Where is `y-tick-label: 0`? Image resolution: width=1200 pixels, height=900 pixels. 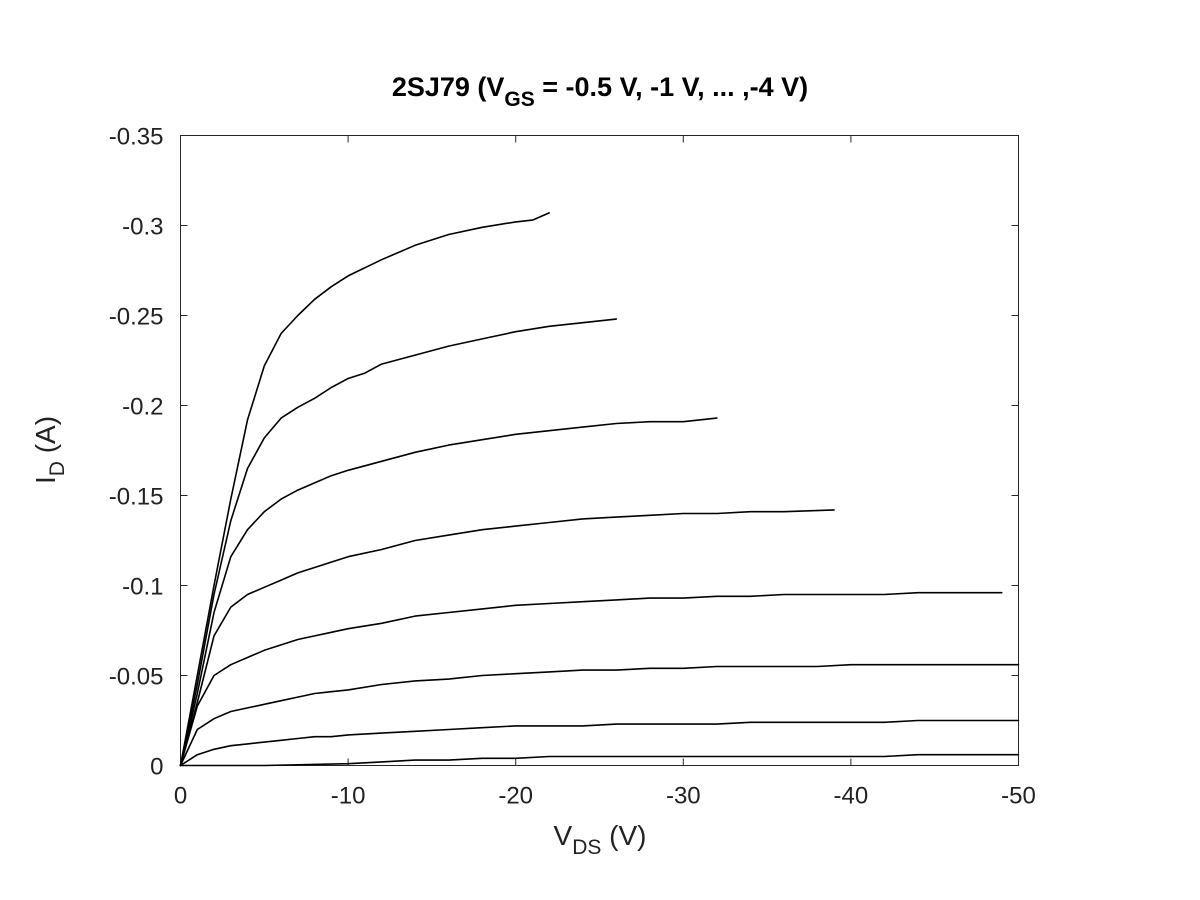 y-tick-label: 0 is located at coordinates (156, 767).